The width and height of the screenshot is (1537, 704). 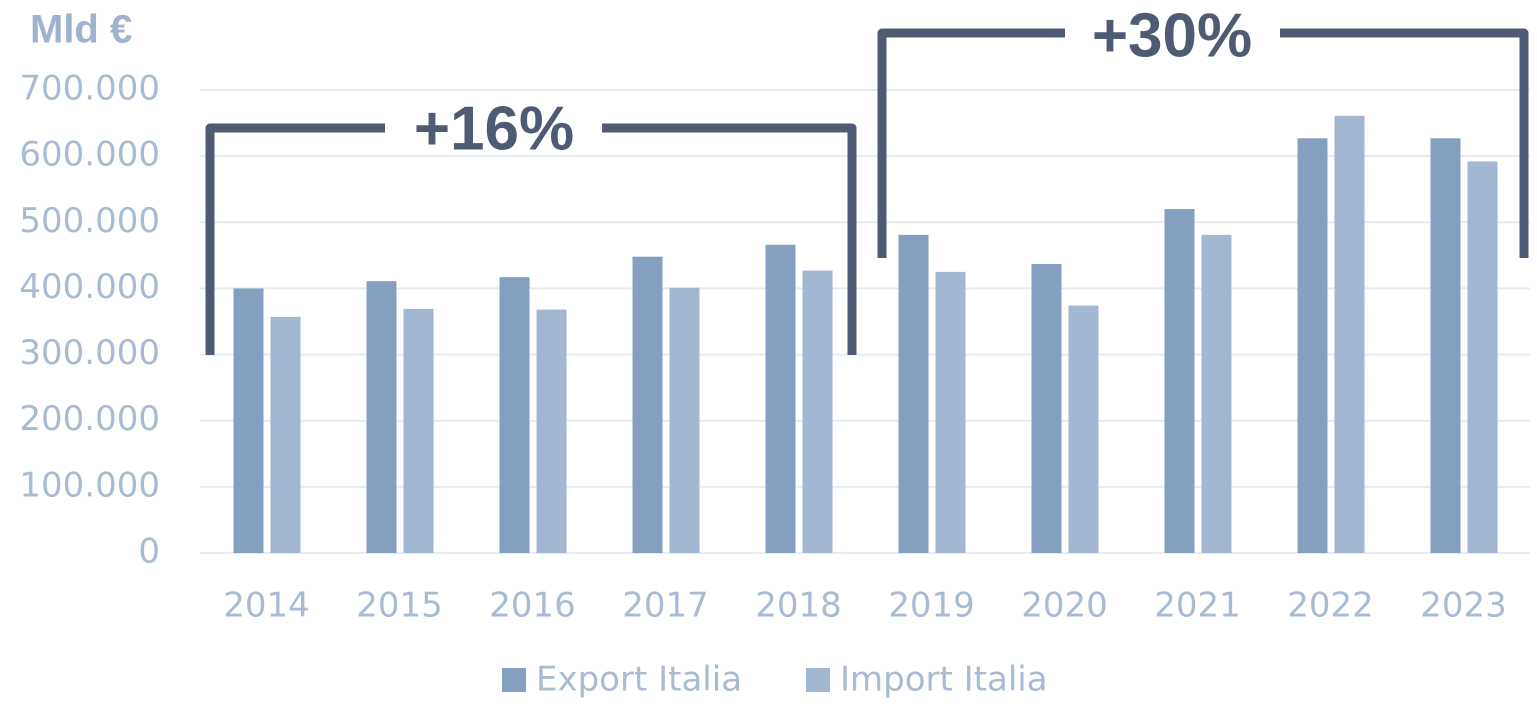 What do you see at coordinates (1064, 606) in the screenshot?
I see `x-tick-label: 2020` at bounding box center [1064, 606].